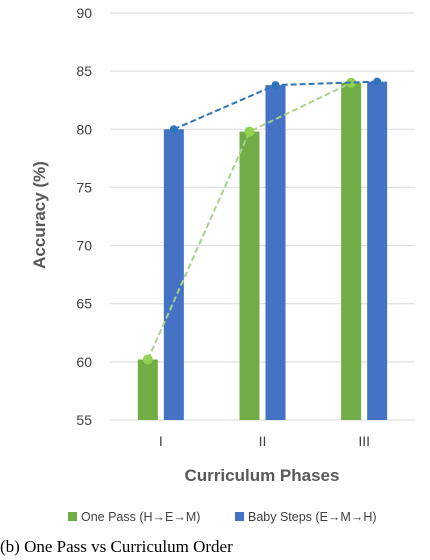  What do you see at coordinates (84, 187) in the screenshot?
I see `y-tick-label: 75` at bounding box center [84, 187].